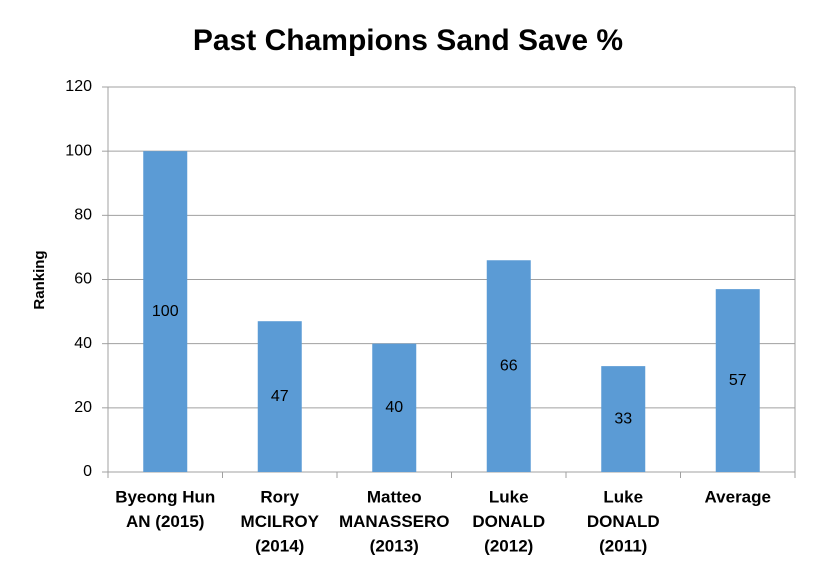 The height and width of the screenshot is (575, 816). I want to click on data-label: 47, so click(280, 396).